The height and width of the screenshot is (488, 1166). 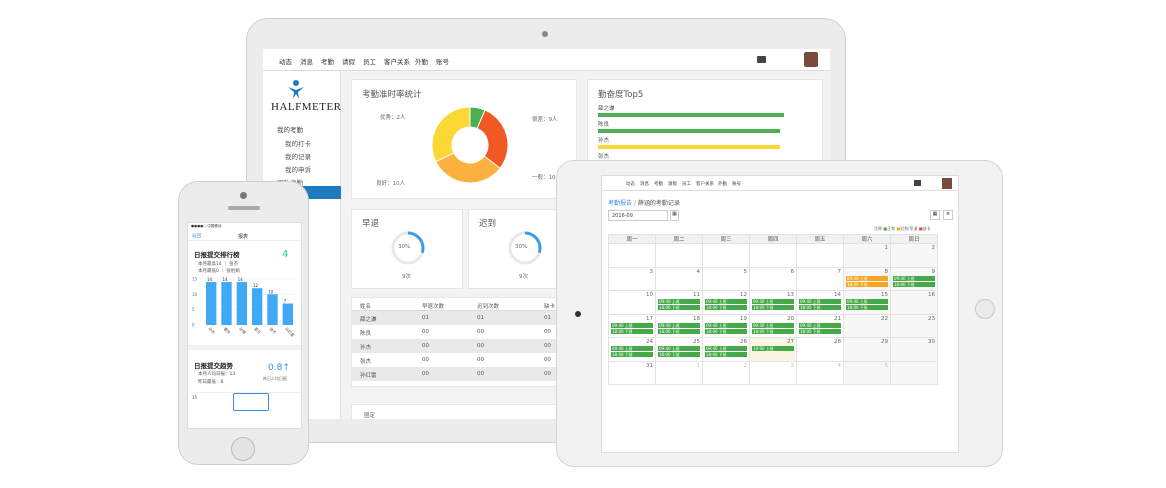 I want to click on calendar-day: 27 10:00 上班, so click(x=773, y=349).